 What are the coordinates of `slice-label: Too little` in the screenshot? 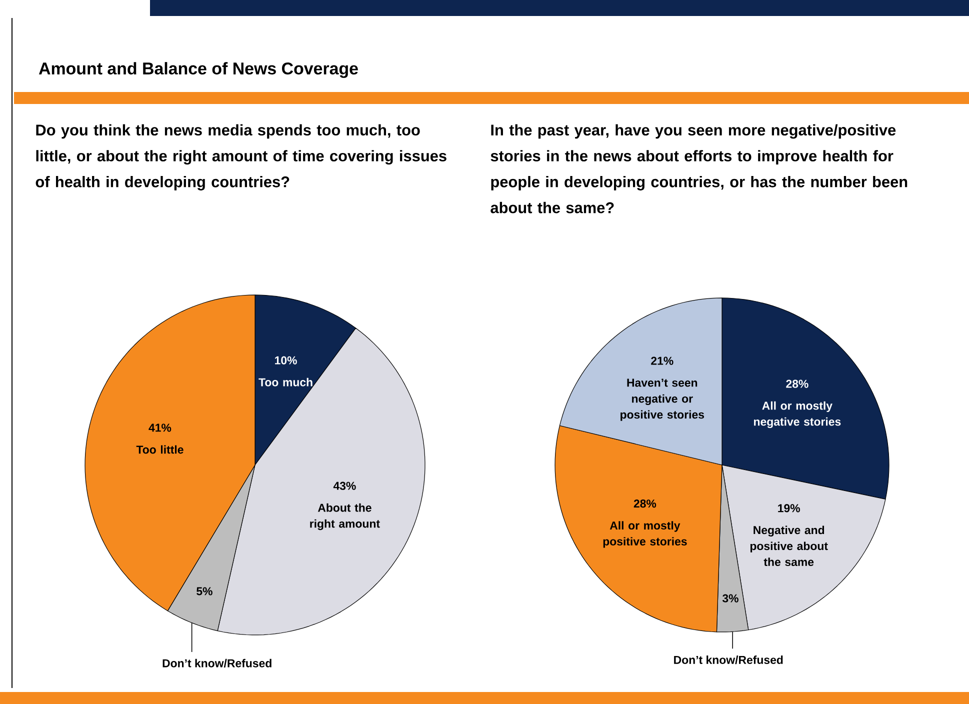 It's located at (160, 449).